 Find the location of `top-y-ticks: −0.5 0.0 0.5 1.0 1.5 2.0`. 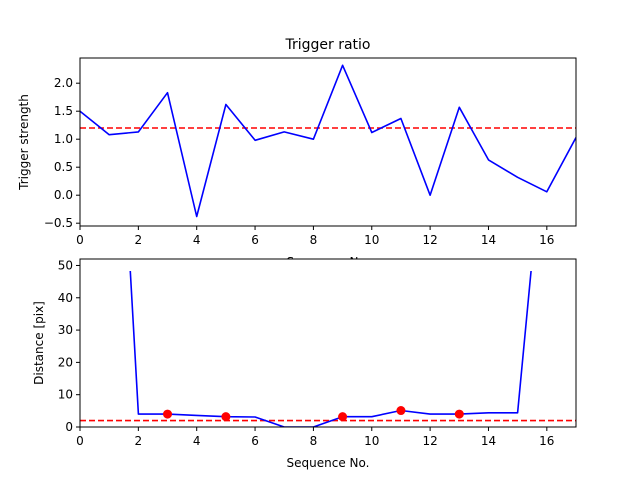

top-y-ticks: −0.5 0.0 0.5 1.0 1.5 2.0 is located at coordinates (62, 153).